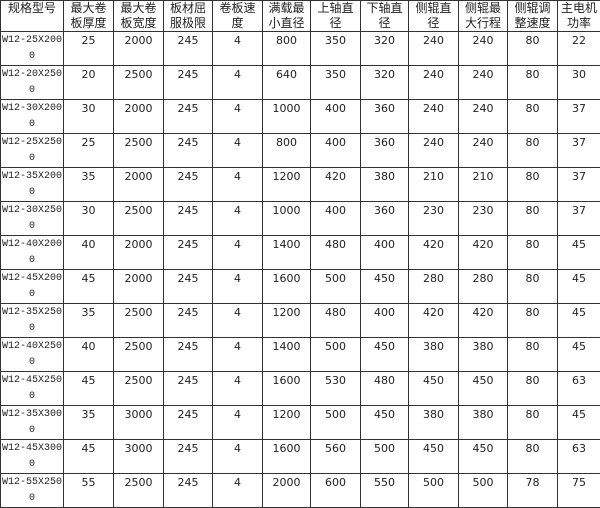  Describe the element at coordinates (89, 185) in the screenshot. I see `table-cell: 35` at that location.